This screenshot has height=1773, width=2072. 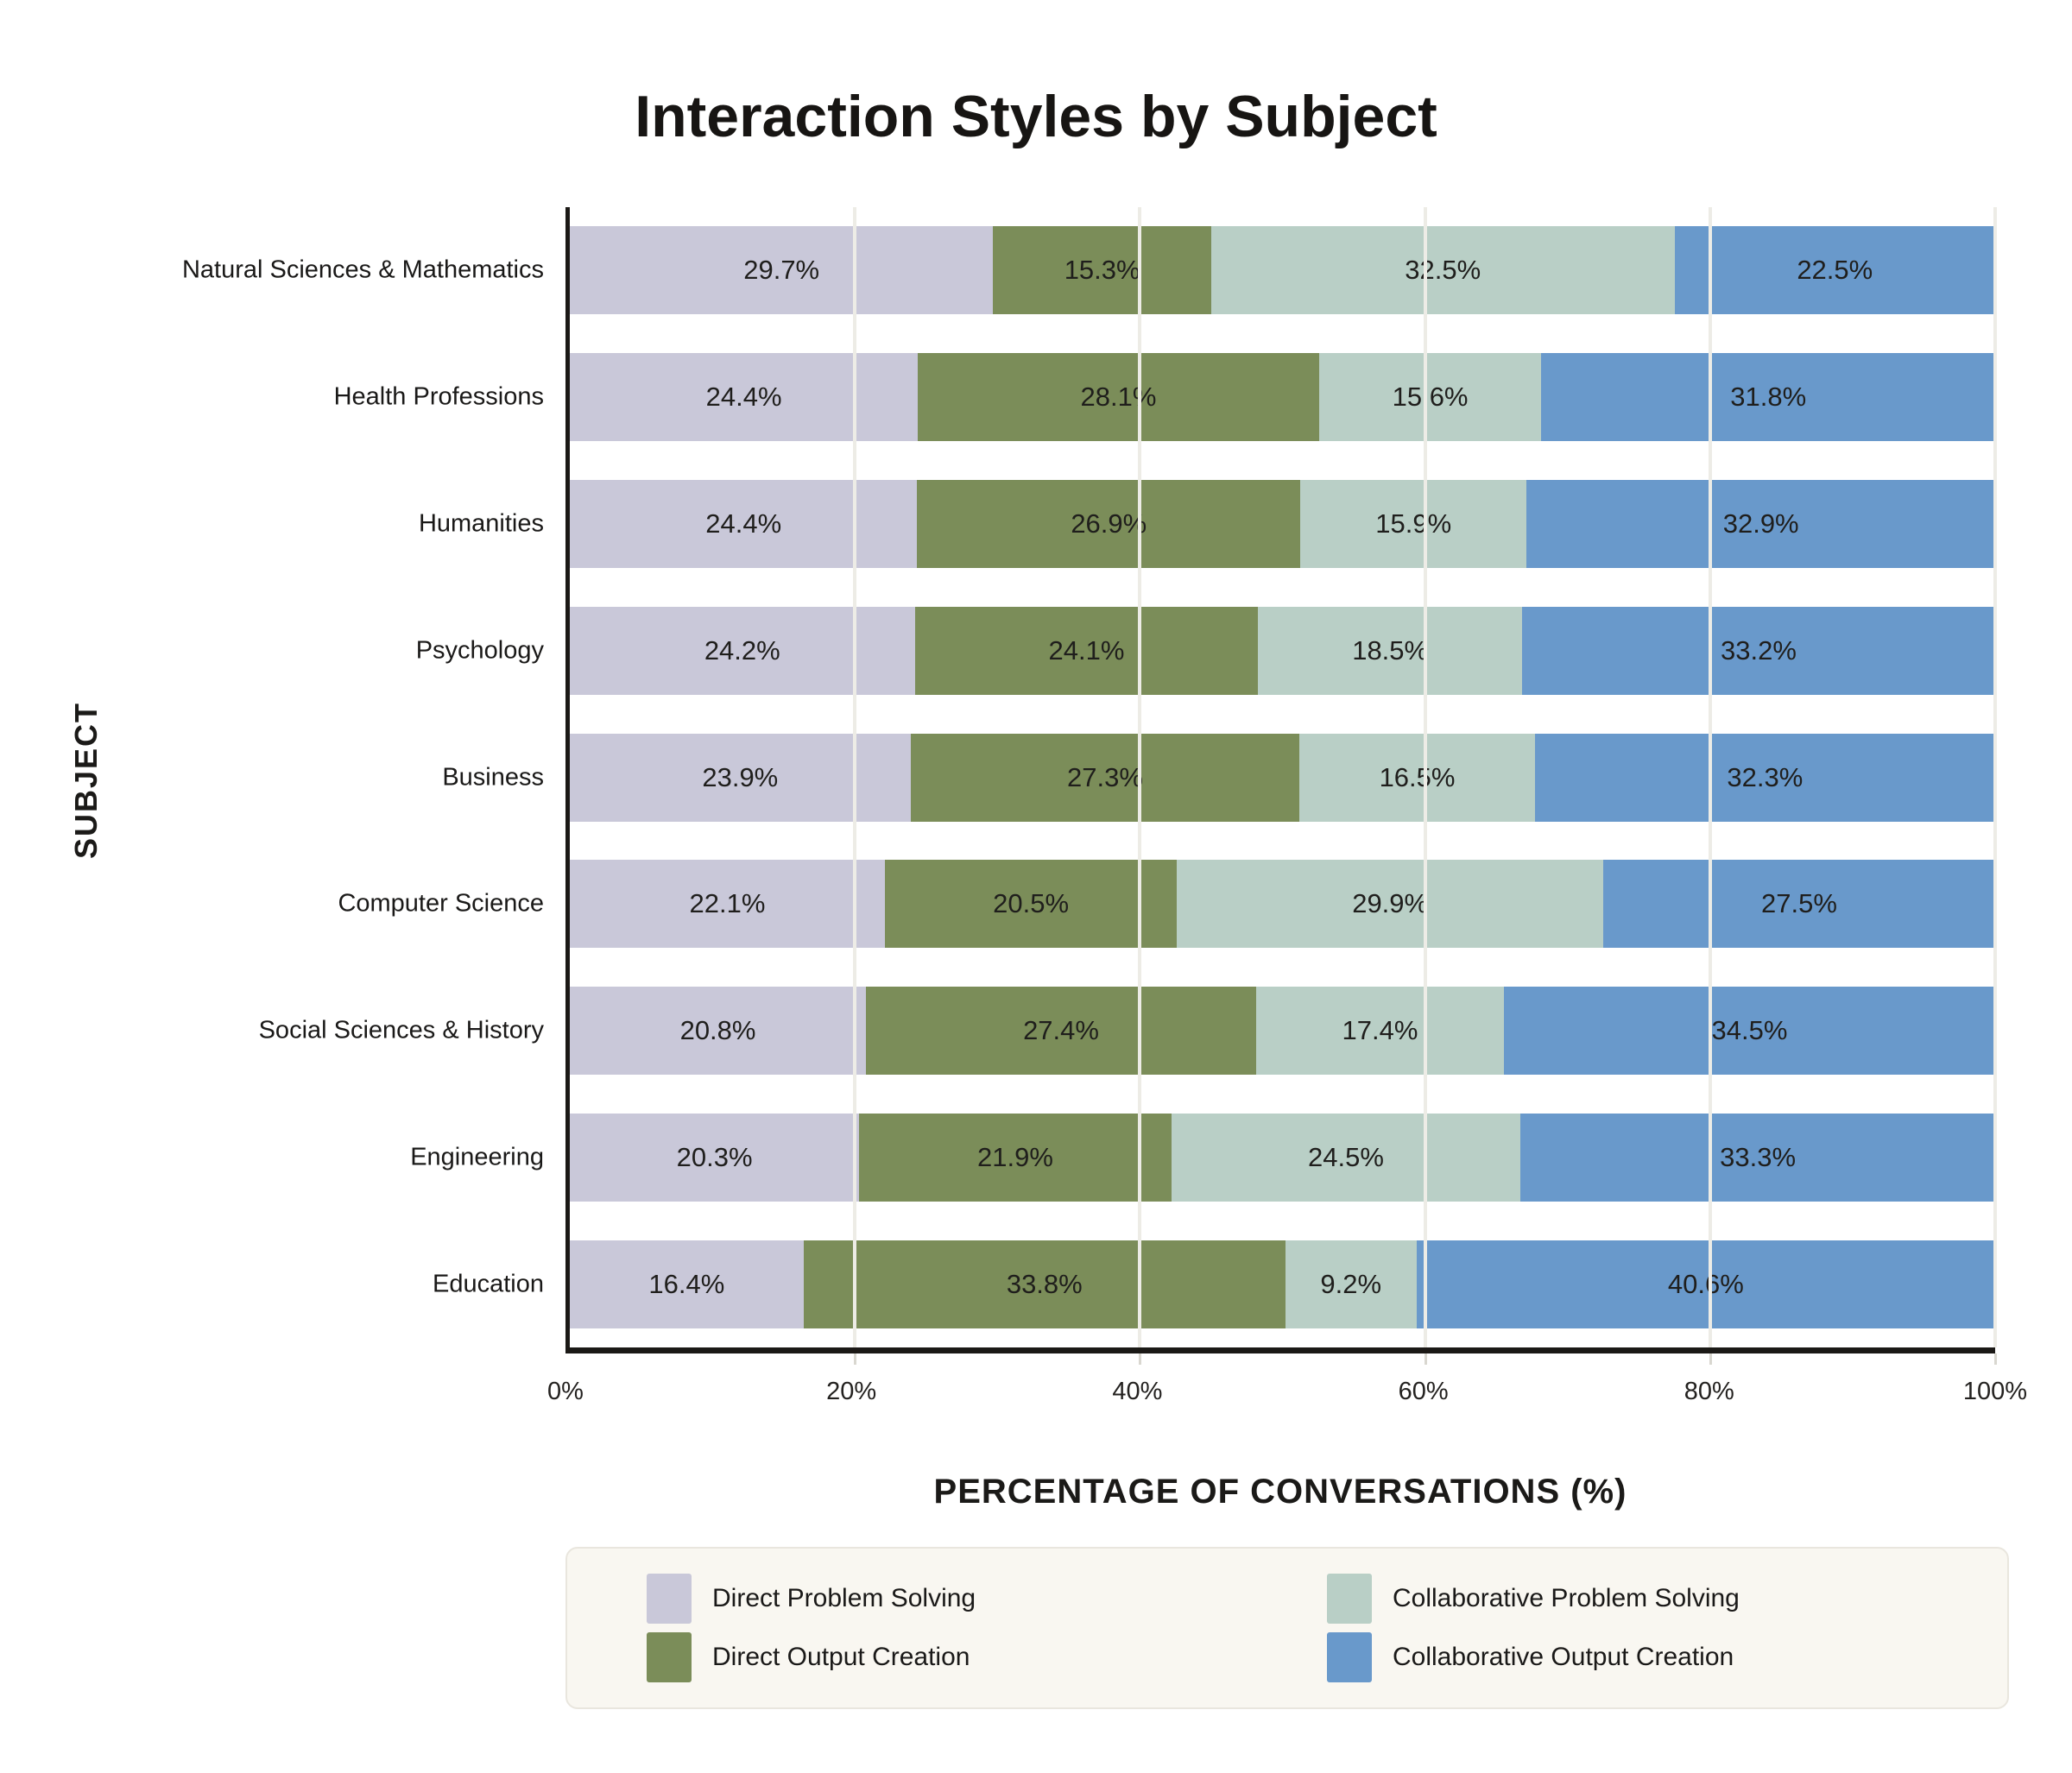 What do you see at coordinates (481, 523) in the screenshot?
I see `category-label: Humanities` at bounding box center [481, 523].